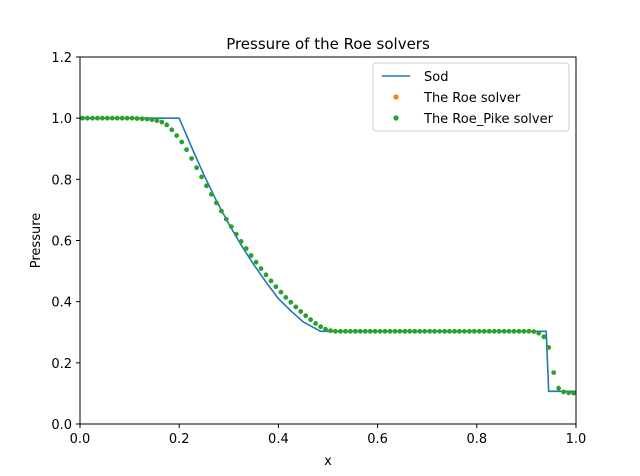  Describe the element at coordinates (476, 439) in the screenshot. I see `x-tick-label: 0.8` at that location.